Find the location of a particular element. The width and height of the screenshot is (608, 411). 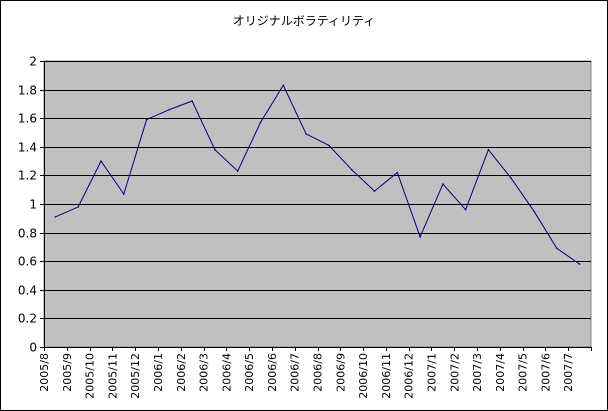

x-tick-label: 2006/6 is located at coordinates (272, 372).